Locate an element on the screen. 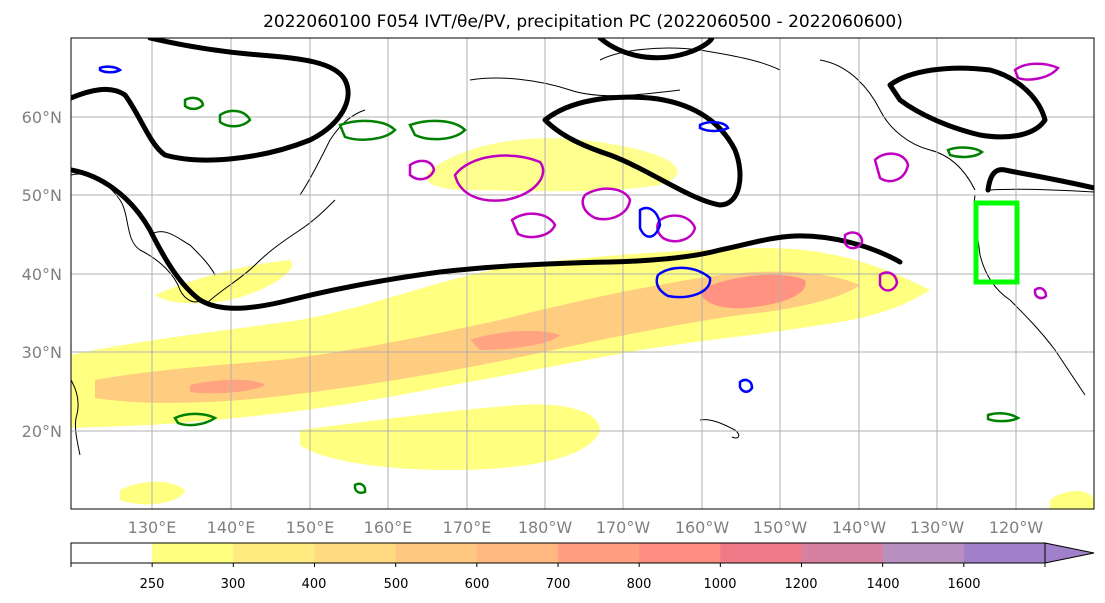 Image resolution: width=1105 pixels, height=603 pixels. coastline-canada is located at coordinates (897, 125).